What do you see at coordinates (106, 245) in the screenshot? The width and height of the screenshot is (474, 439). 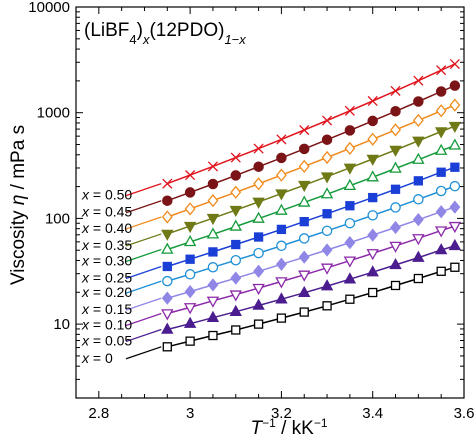 I see `series-label: x = 0.35` at bounding box center [106, 245].